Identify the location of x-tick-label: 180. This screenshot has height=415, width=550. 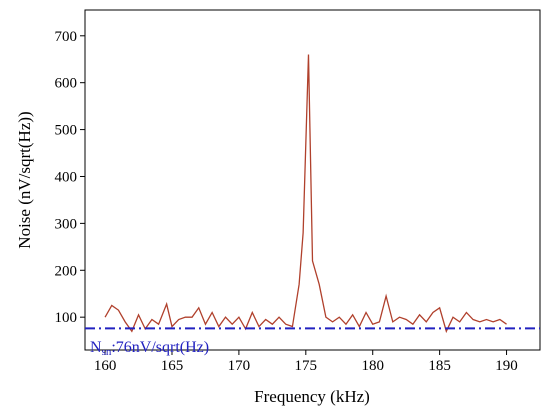
(372, 366).